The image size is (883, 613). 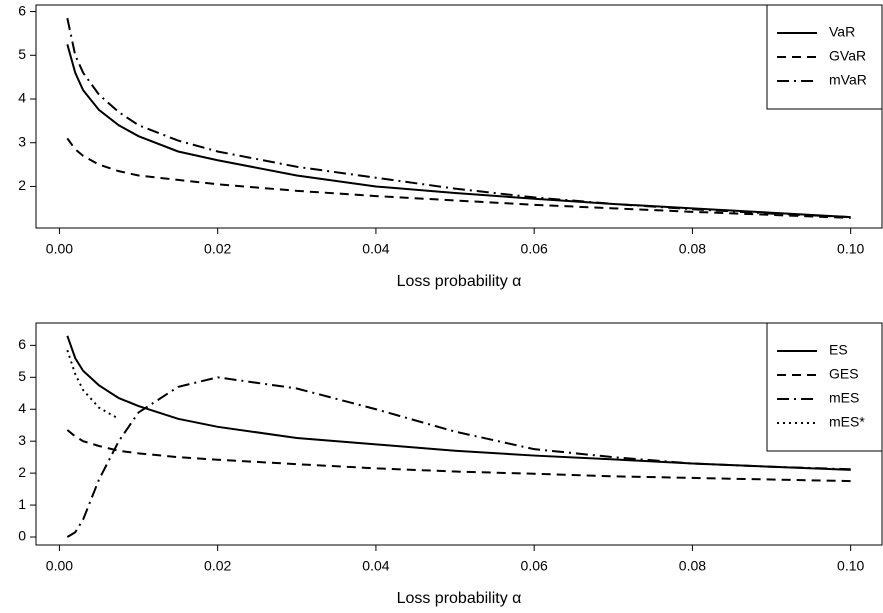 What do you see at coordinates (847, 422) in the screenshot?
I see `legend-label: mES*` at bounding box center [847, 422].